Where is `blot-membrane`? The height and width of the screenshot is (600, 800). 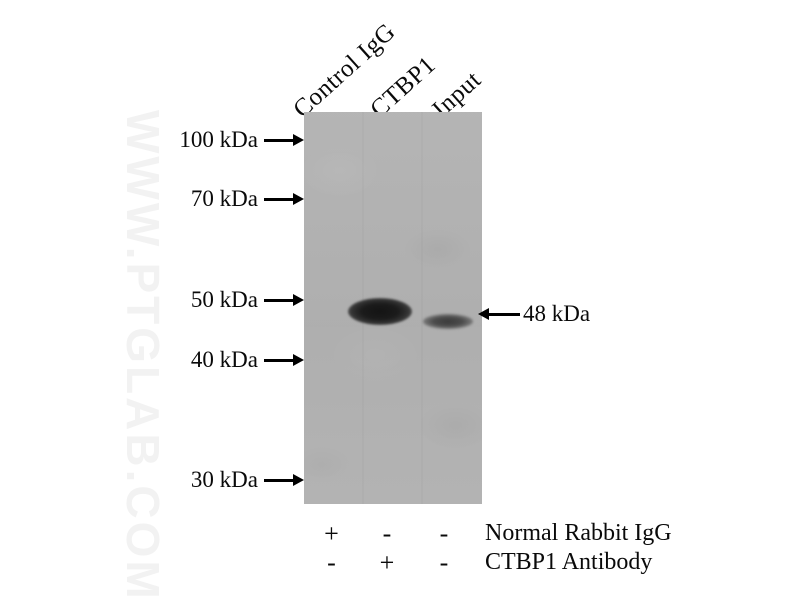
blot-membrane is located at coordinates (393, 308).